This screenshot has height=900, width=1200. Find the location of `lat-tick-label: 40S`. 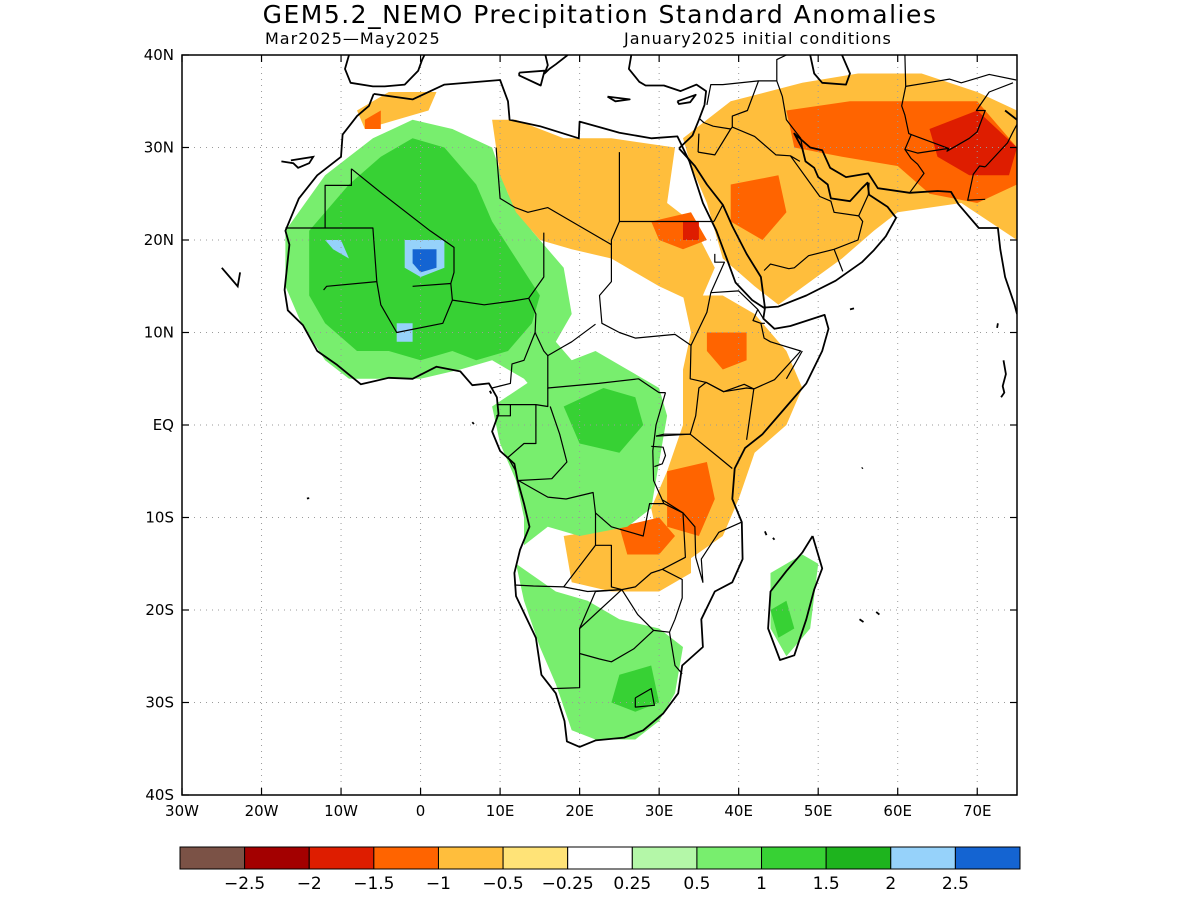

lat-tick-label: 40S is located at coordinates (159, 795).